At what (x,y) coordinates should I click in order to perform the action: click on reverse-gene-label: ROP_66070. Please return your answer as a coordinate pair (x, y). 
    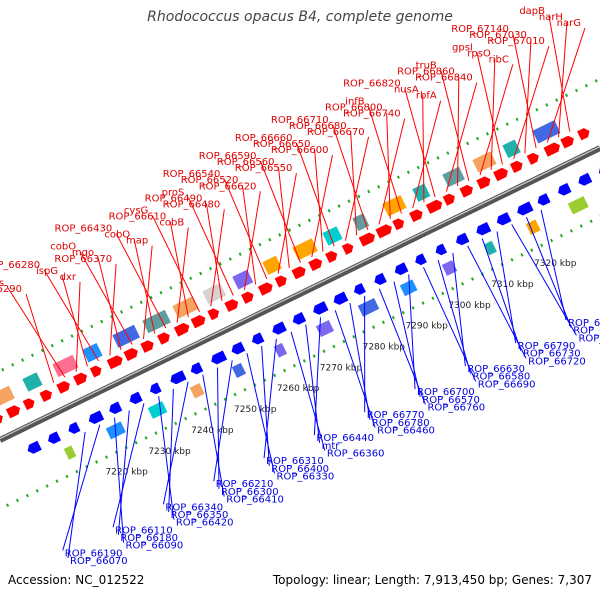
    Looking at the image, I should click on (99, 561).